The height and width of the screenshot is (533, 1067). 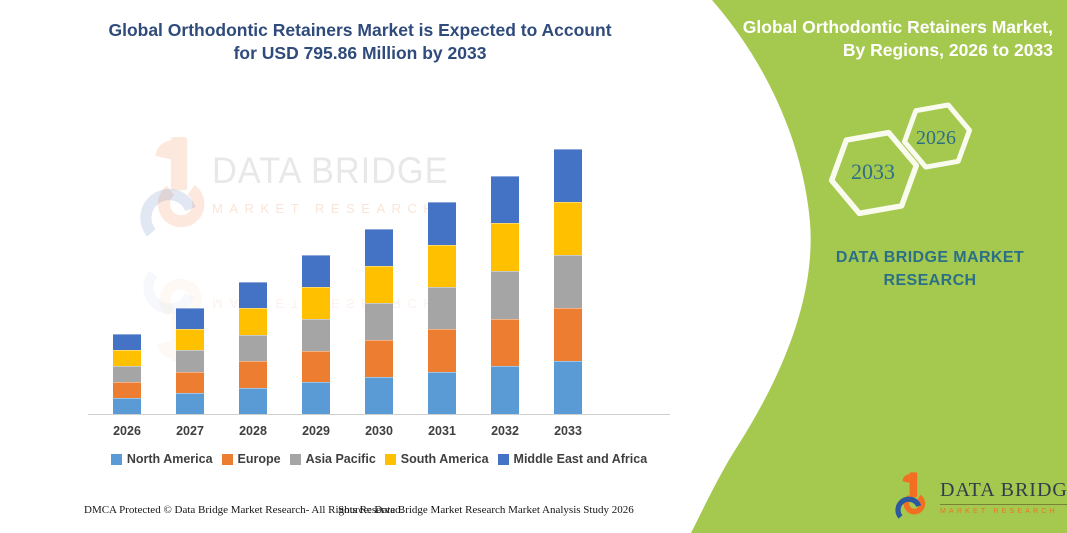 I want to click on logo-brand-text: DATA BRIDGE, so click(x=1003, y=490).